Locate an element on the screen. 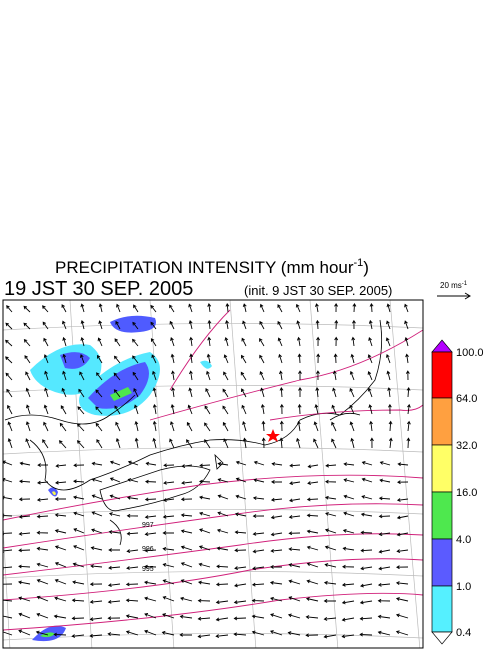  colorbar-label: 16.0 is located at coordinates (466, 493).